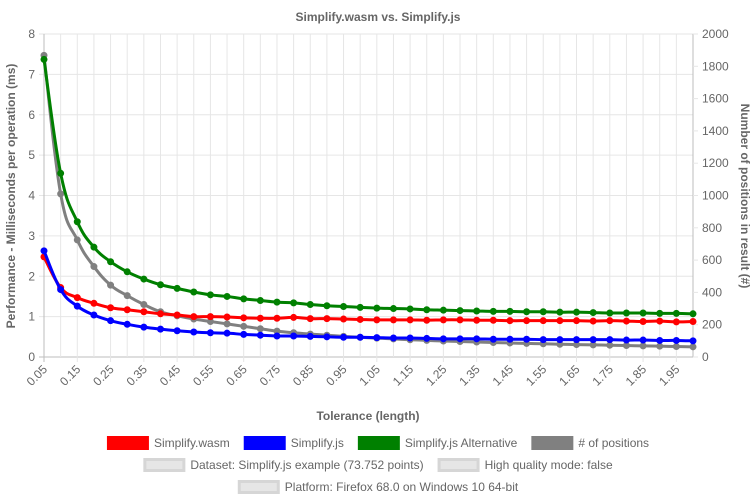 This screenshot has width=756, height=504. What do you see at coordinates (715, 163) in the screenshot?
I see `y-right-tick-label: 1200` at bounding box center [715, 163].